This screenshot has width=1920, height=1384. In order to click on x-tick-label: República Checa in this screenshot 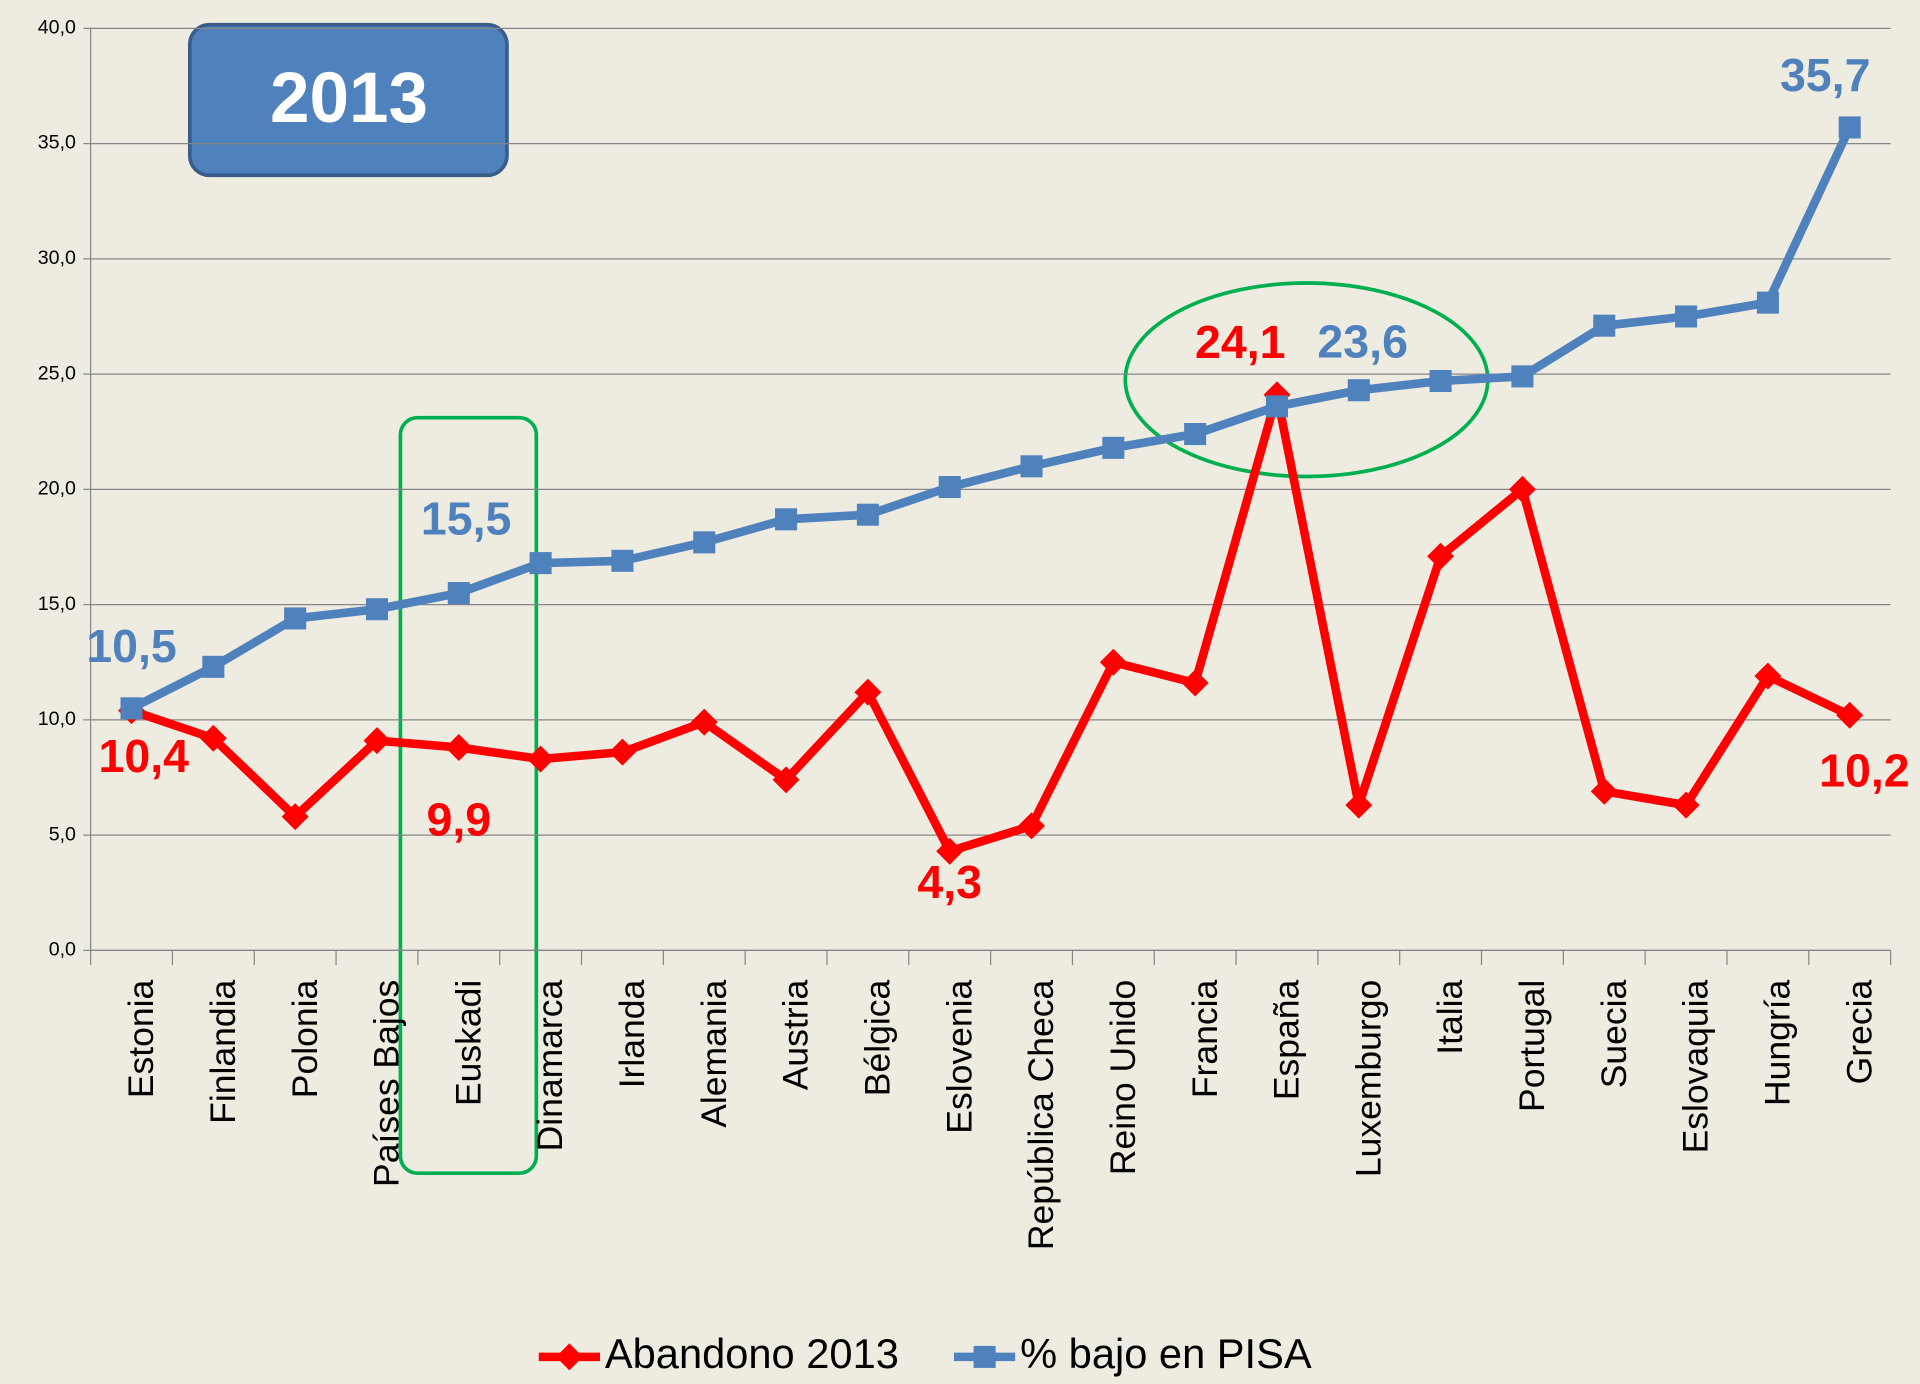, I will do `click(1041, 1114)`.